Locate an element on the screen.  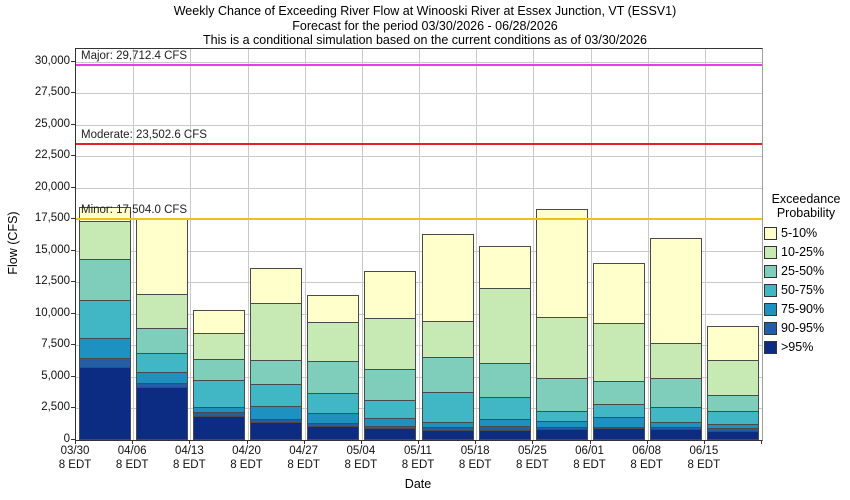
threshold-line-major is located at coordinates (419, 65).